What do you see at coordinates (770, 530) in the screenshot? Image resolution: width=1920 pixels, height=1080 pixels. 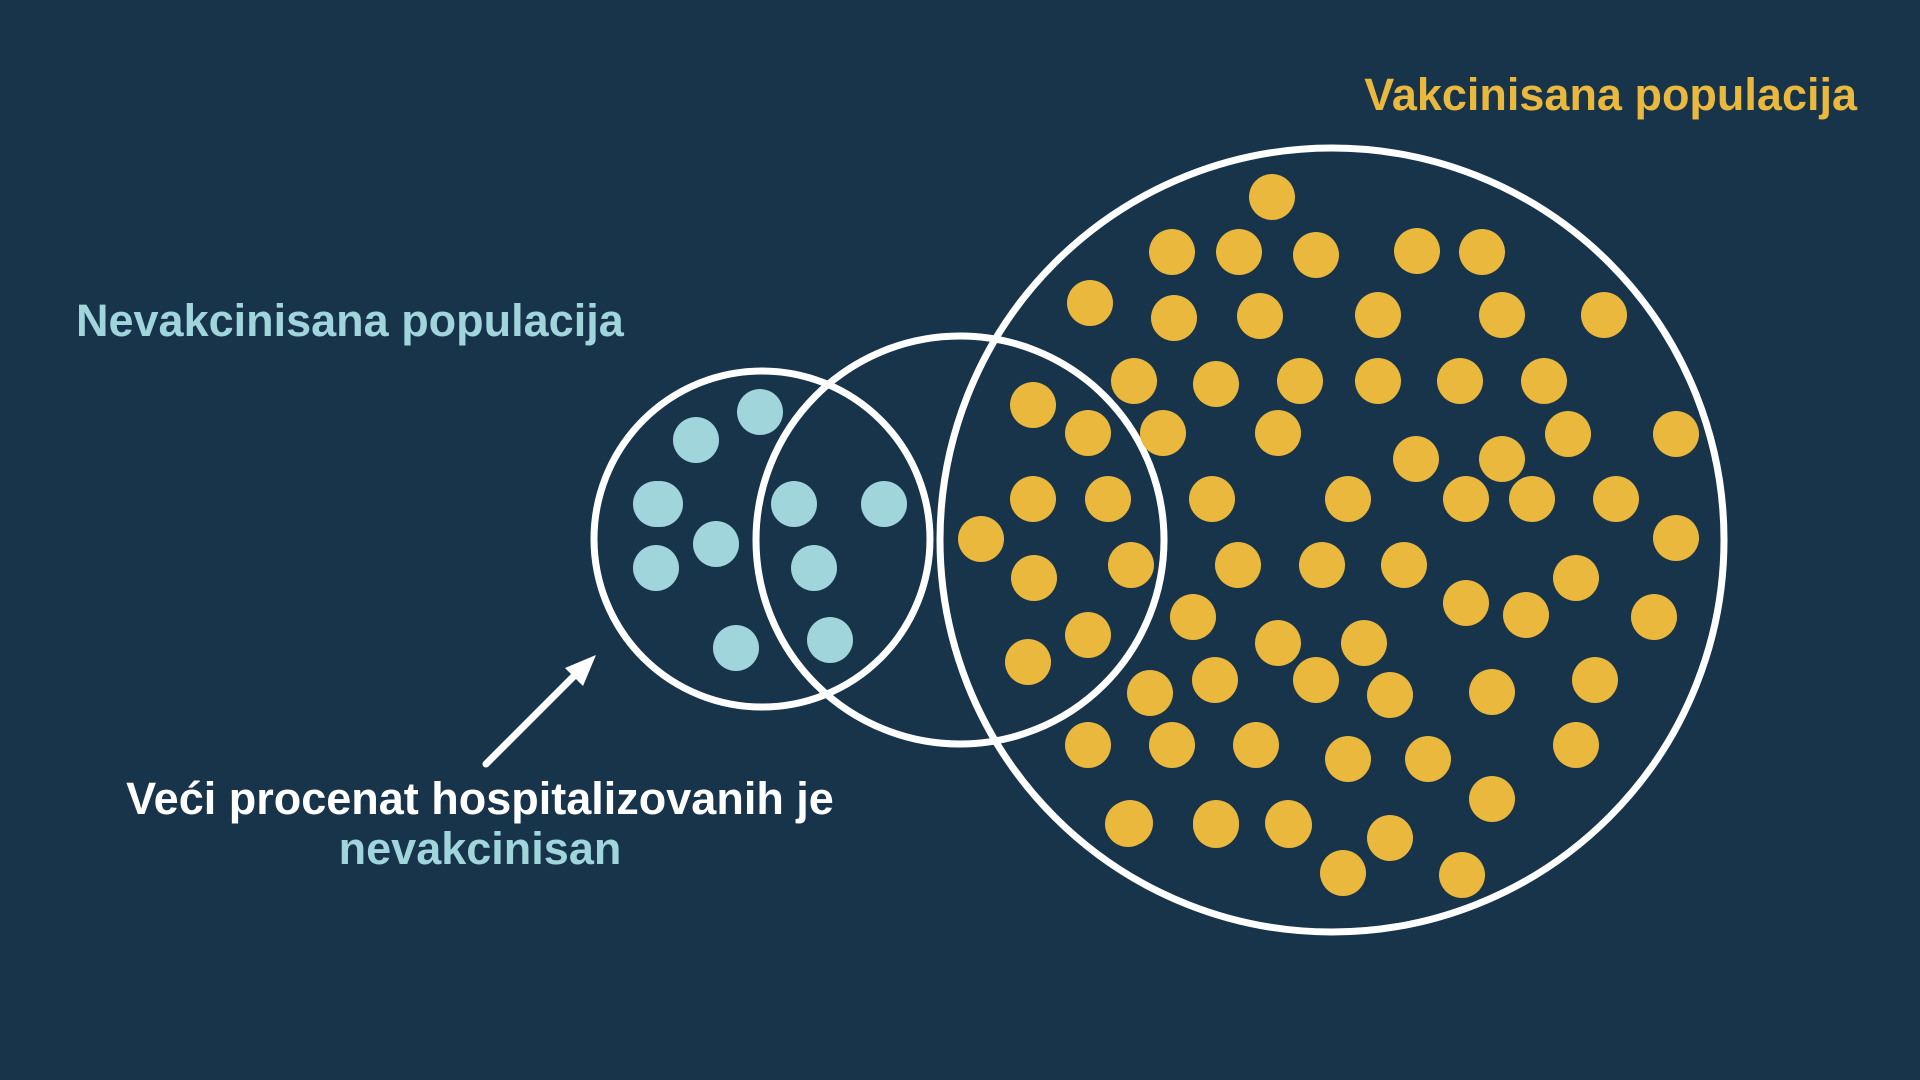 I see `unvaccinated-dots` at bounding box center [770, 530].